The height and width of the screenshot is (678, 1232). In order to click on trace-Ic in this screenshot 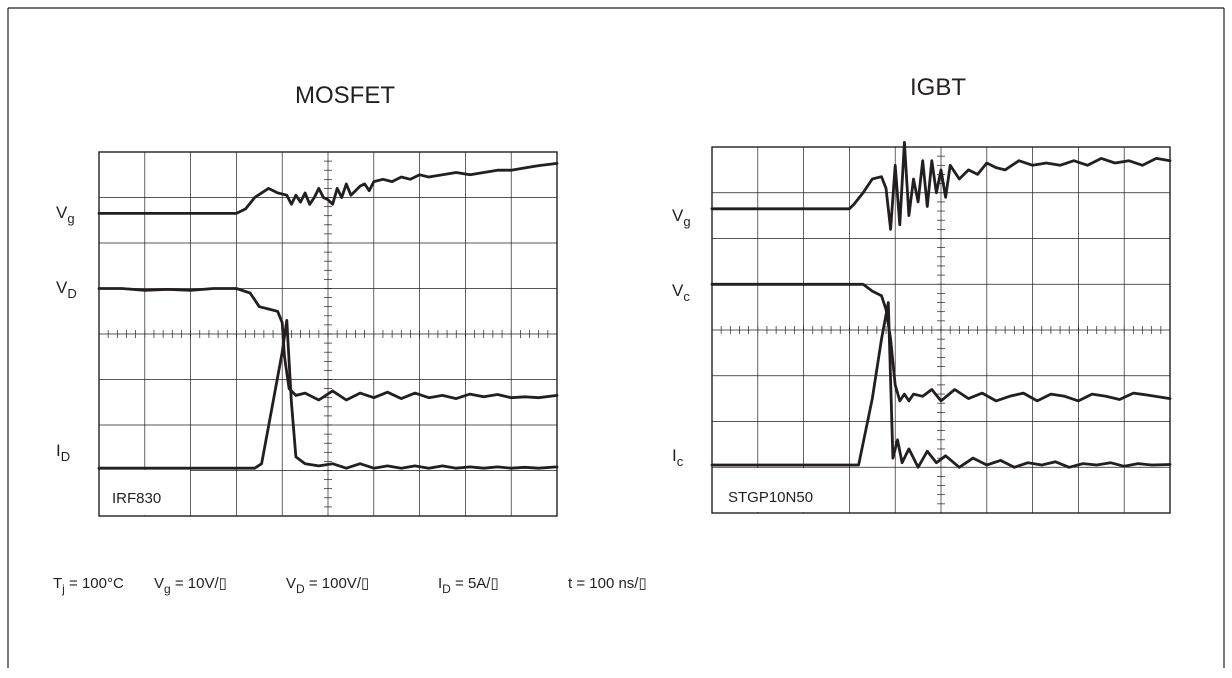, I will do `click(941, 385)`.